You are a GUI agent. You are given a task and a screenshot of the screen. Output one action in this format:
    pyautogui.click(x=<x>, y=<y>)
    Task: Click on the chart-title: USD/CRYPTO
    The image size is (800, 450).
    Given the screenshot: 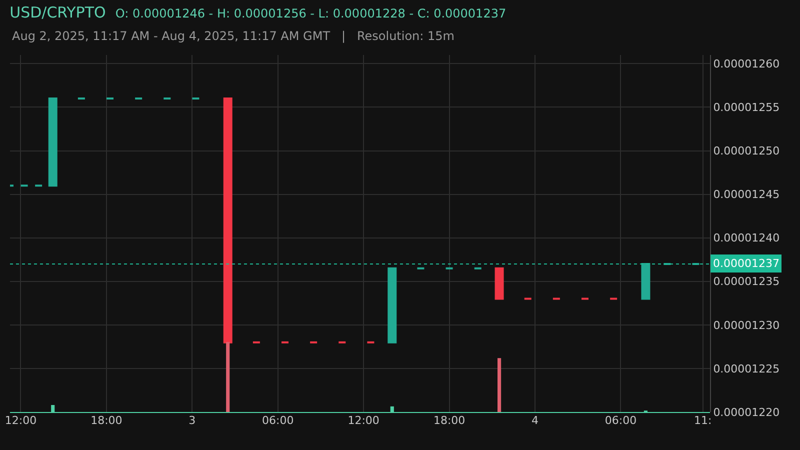 What is the action you would take?
    pyautogui.click(x=58, y=12)
    